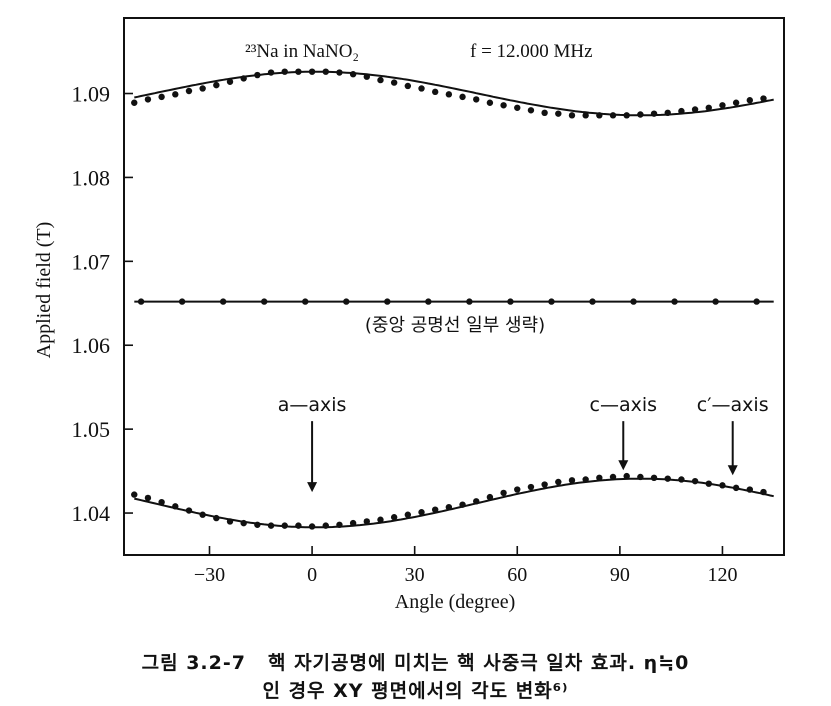  What do you see at coordinates (209, 575) in the screenshot?
I see `x-tick-label: −30` at bounding box center [209, 575].